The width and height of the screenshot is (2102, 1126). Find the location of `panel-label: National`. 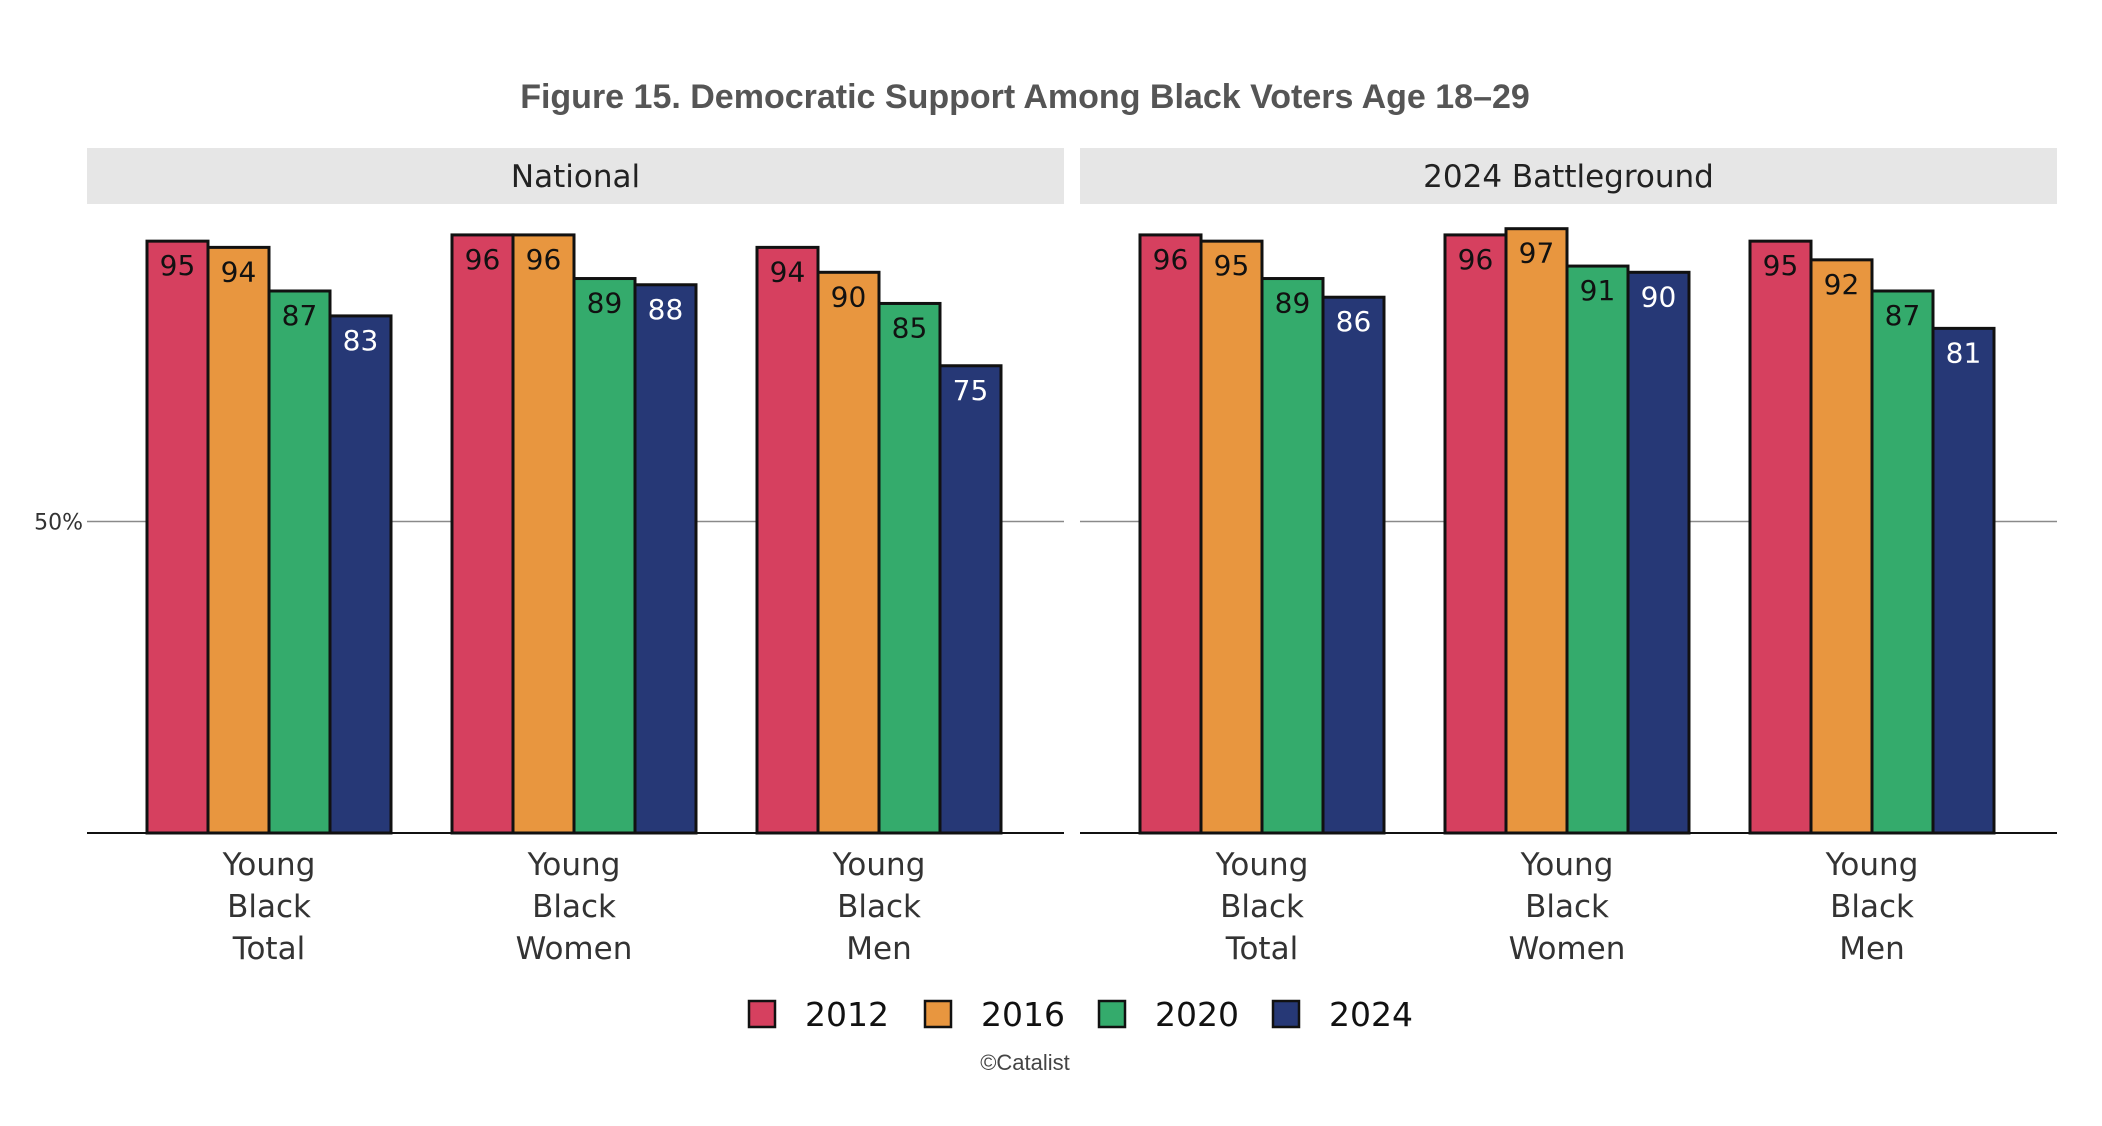

panel-label: National is located at coordinates (575, 177).